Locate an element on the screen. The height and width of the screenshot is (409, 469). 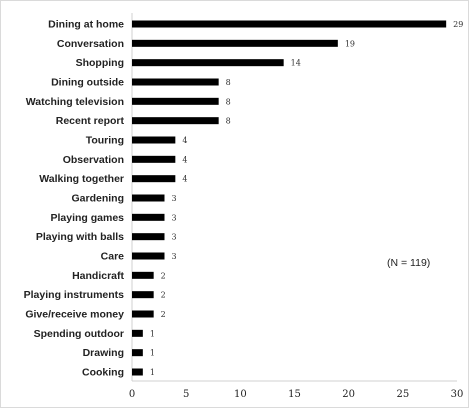
value-label: 29 is located at coordinates (458, 24).